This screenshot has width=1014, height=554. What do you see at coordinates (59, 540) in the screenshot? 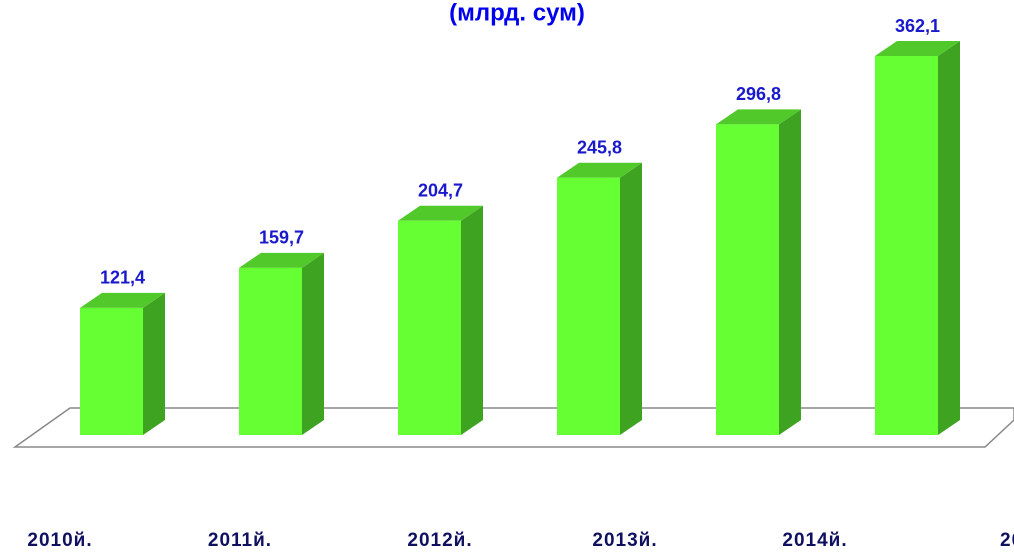
I see `x-tick-label: 2010й.` at bounding box center [59, 540].